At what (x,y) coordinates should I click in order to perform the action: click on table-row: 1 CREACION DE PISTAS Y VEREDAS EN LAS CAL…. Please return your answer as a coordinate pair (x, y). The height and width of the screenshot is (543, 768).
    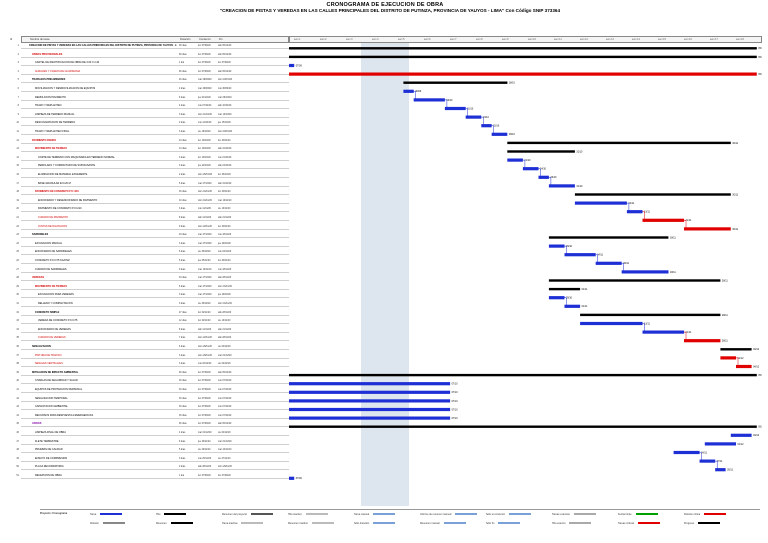
    Looking at the image, I should click on (153, 46).